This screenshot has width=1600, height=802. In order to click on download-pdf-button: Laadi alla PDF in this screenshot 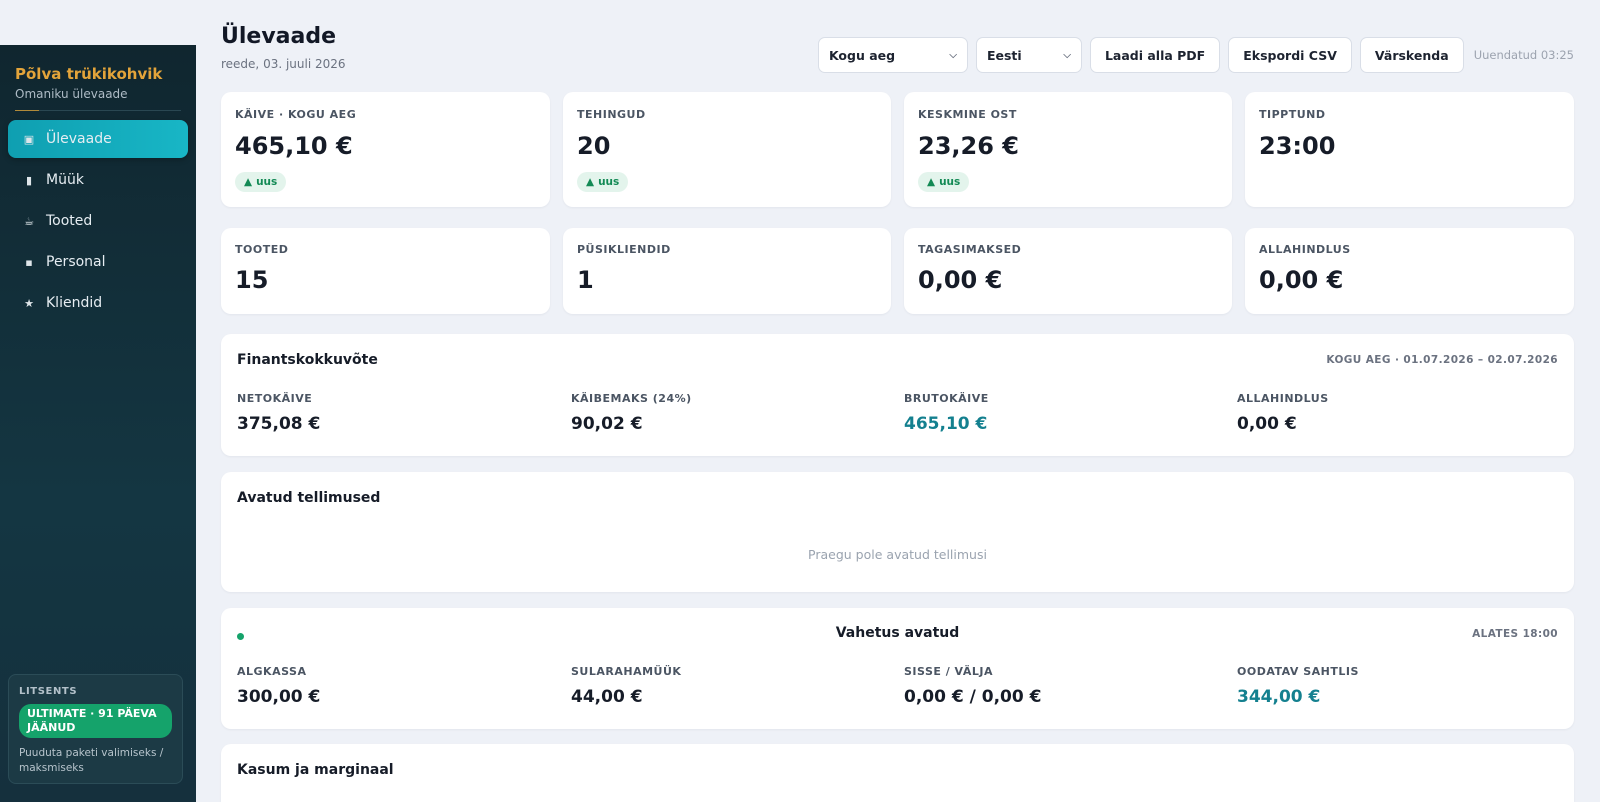, I will do `click(1155, 55)`.